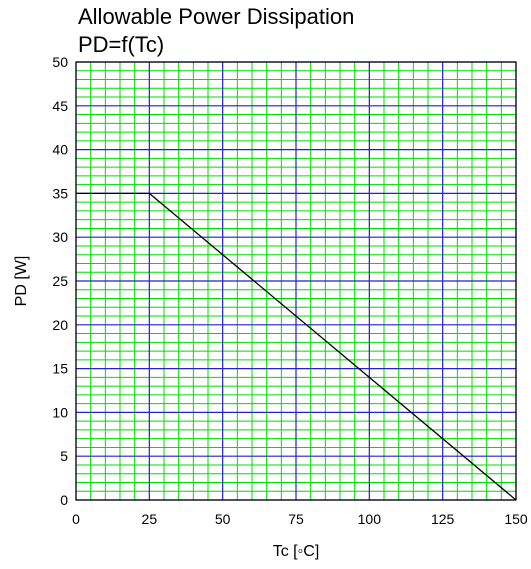 The height and width of the screenshot is (569, 531). I want to click on y-tick-label: 35, so click(60, 193).